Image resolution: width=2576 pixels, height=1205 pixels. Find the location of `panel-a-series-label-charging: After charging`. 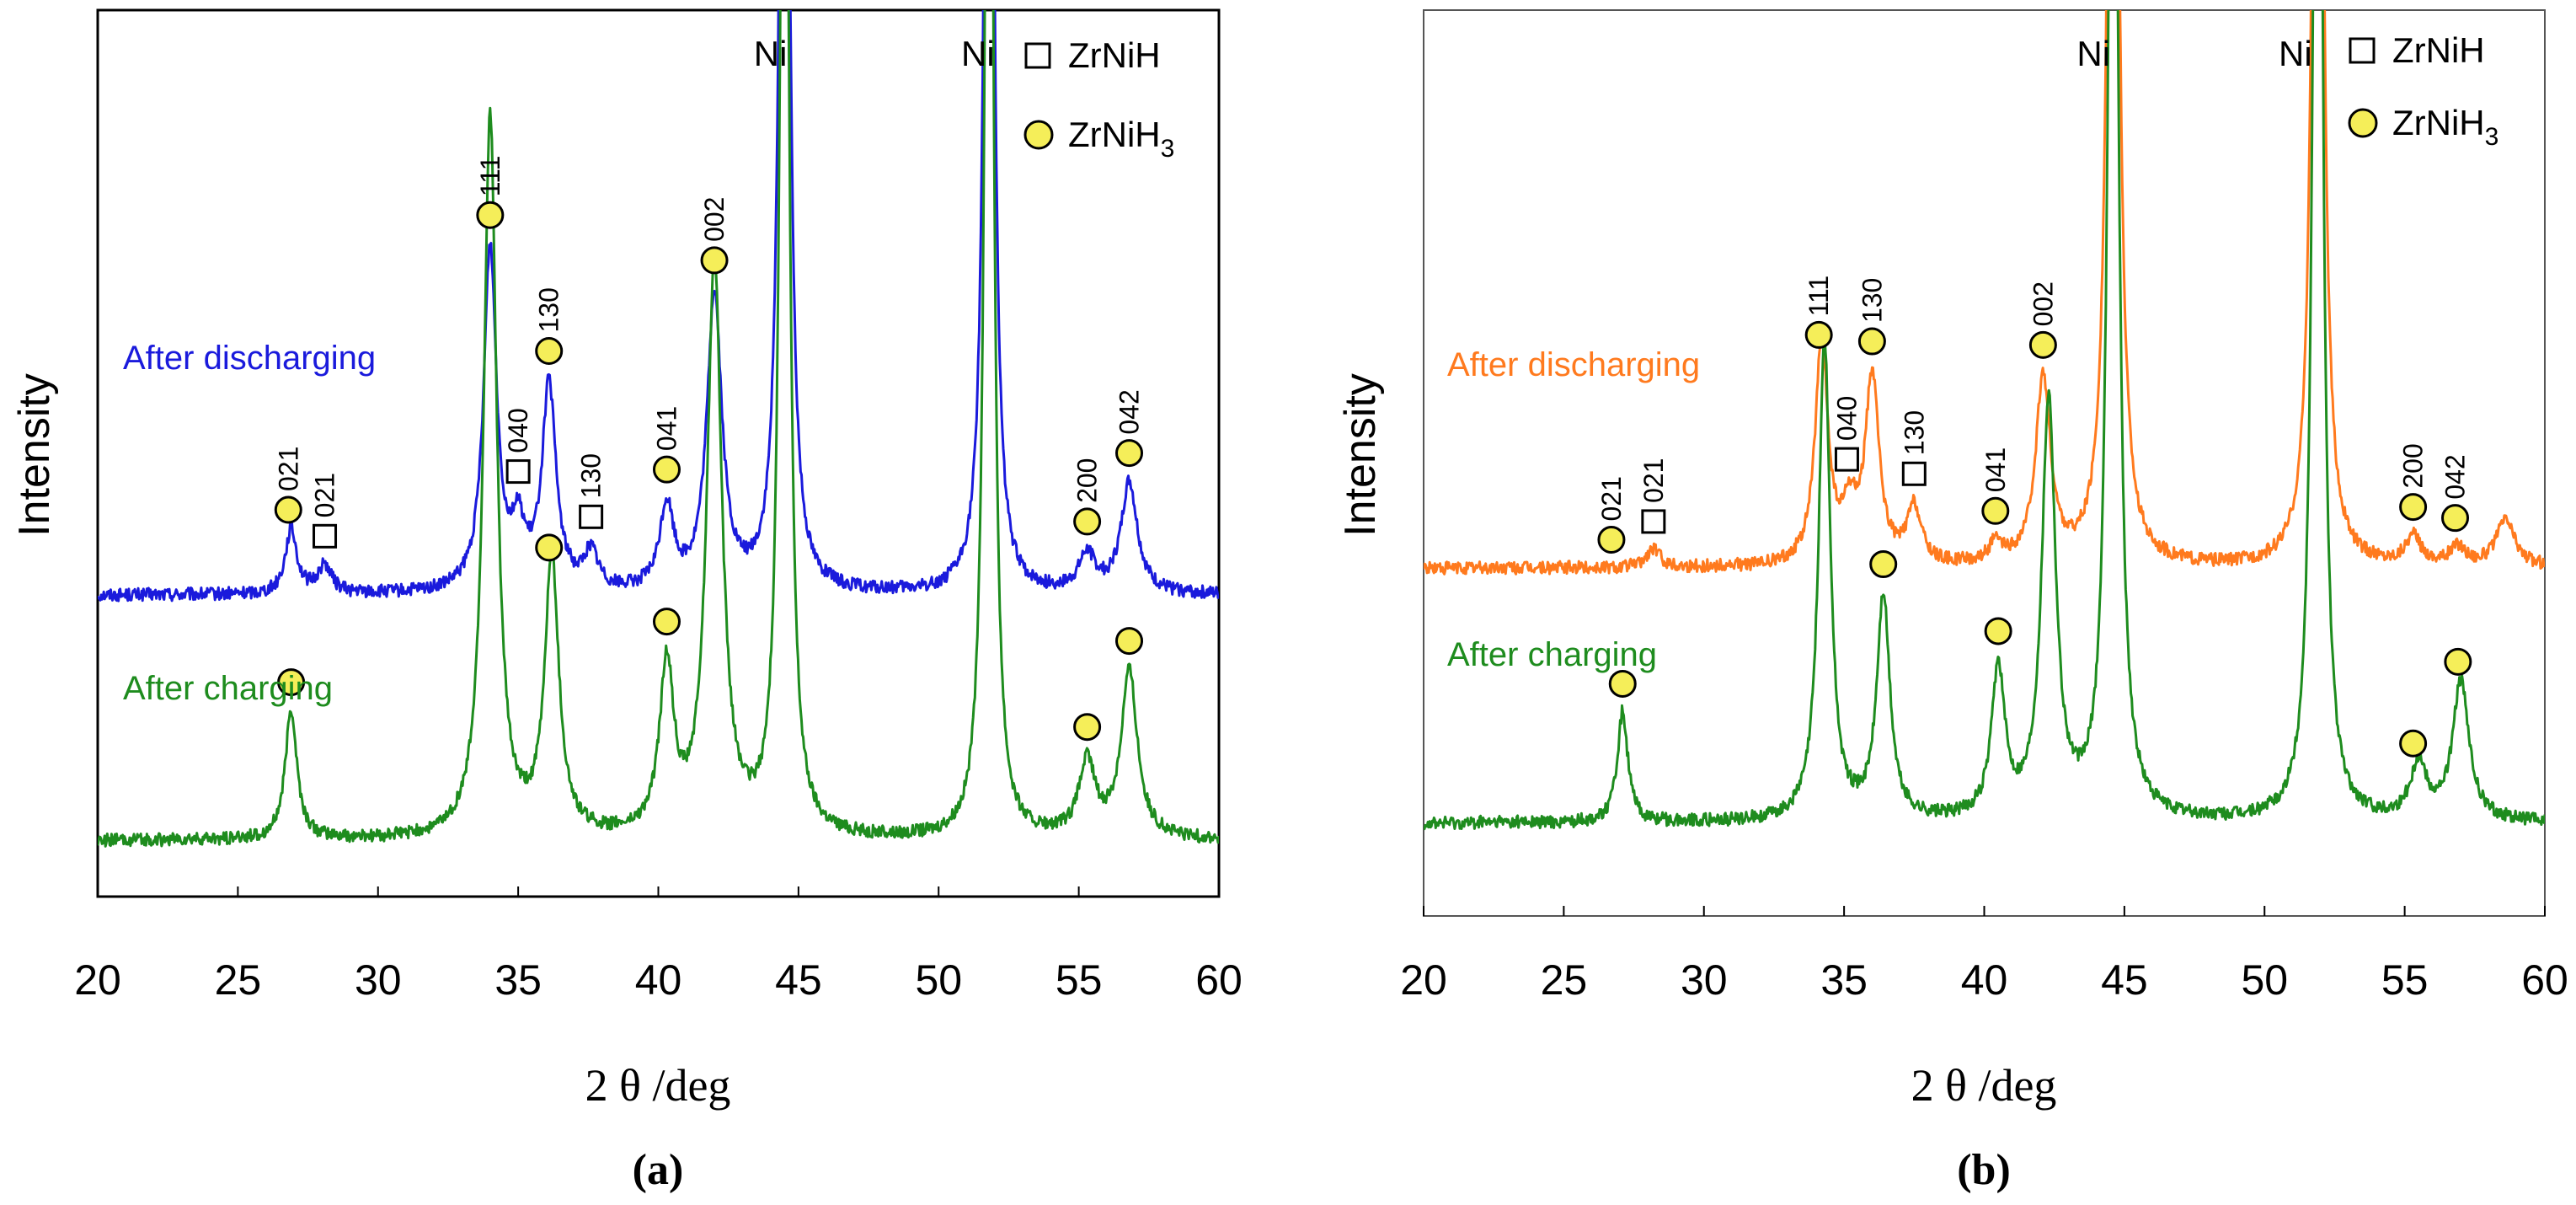

panel-a-series-label-charging: After charging is located at coordinates (228, 689).